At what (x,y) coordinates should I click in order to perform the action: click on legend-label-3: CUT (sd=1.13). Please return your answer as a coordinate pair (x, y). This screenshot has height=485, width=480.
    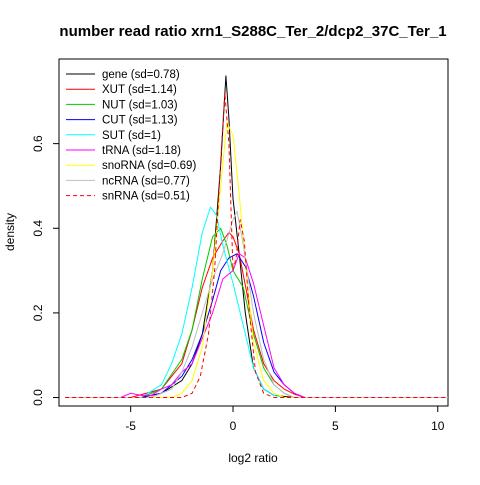
    Looking at the image, I should click on (140, 121).